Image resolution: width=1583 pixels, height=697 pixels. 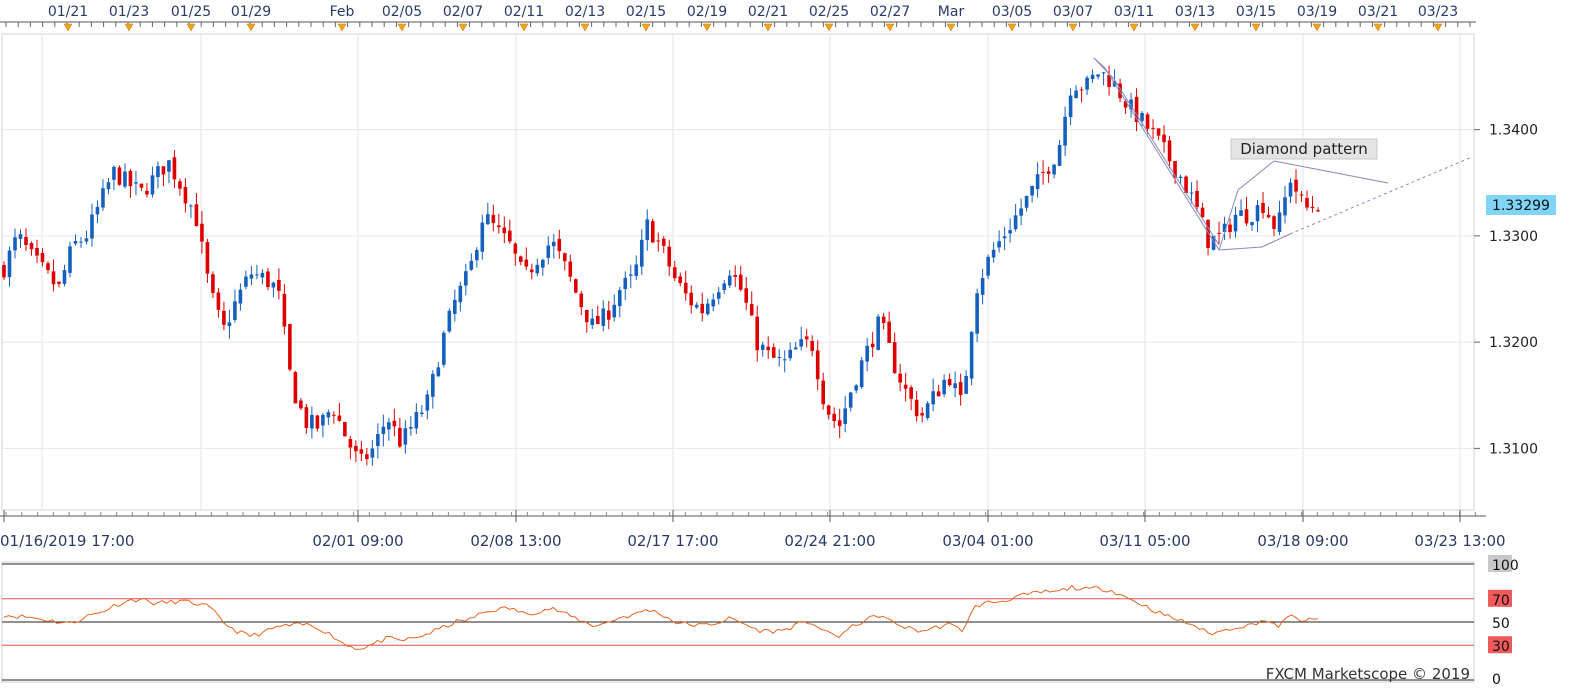 What do you see at coordinates (890, 12) in the screenshot?
I see `top-date-label: 02/27` at bounding box center [890, 12].